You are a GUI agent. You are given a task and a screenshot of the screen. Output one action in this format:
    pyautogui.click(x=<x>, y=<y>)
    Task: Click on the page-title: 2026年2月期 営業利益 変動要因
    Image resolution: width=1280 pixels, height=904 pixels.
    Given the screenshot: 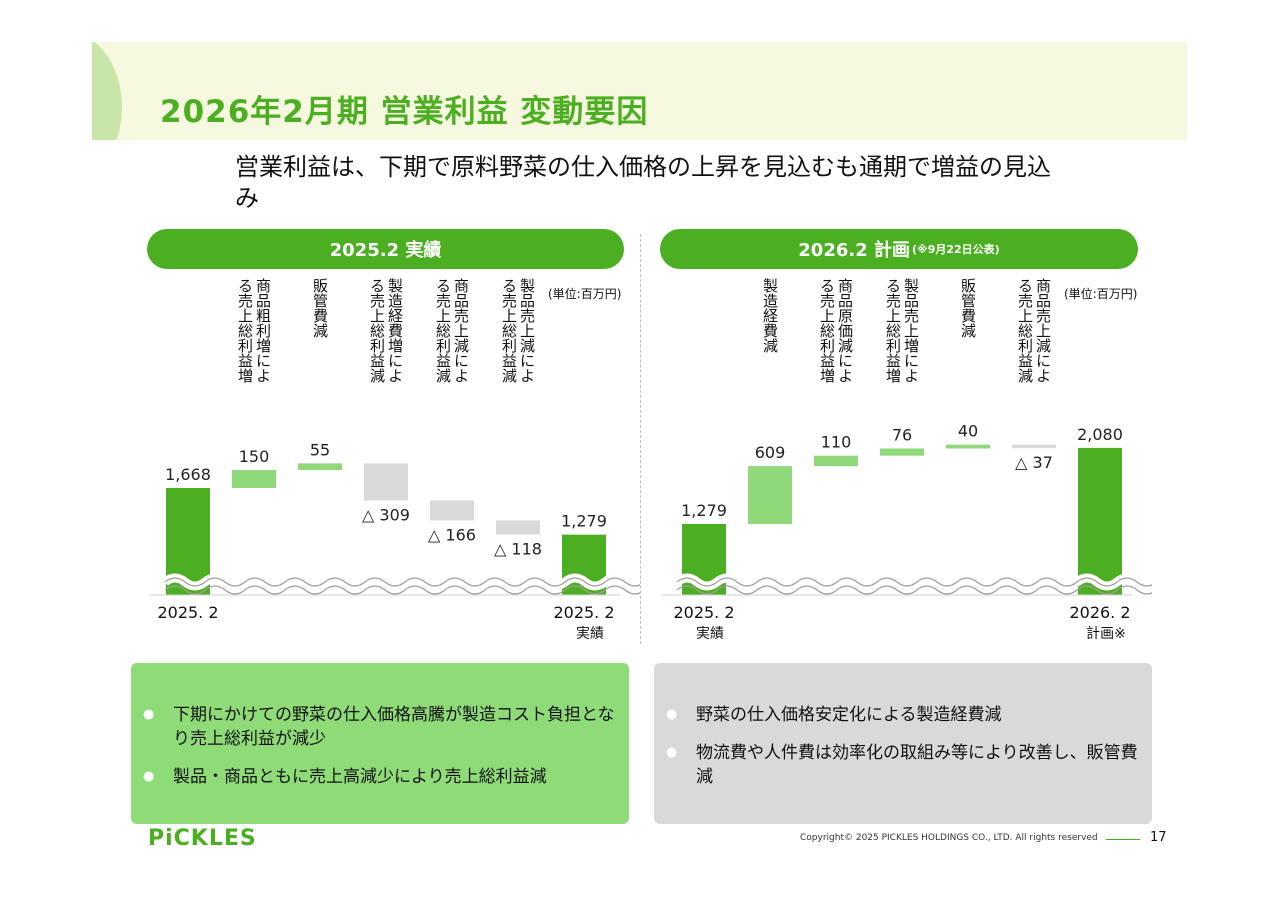 What is the action you would take?
    pyautogui.click(x=404, y=112)
    